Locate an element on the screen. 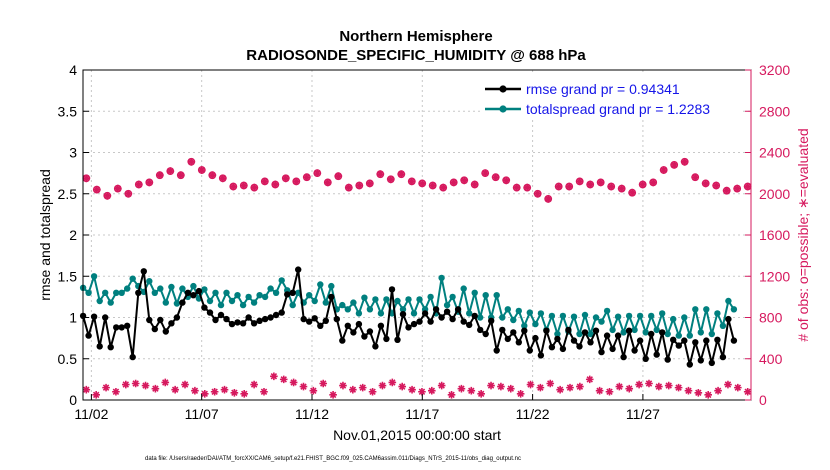 This screenshot has height=470, width=830. y2-tick-label: 3200 is located at coordinates (774, 70).